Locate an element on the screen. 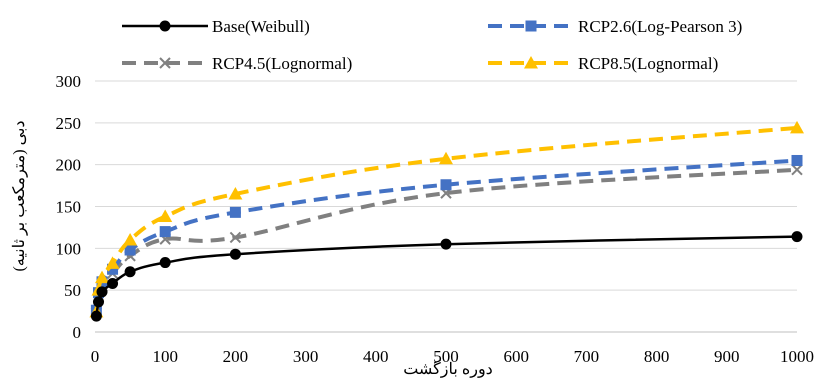 The height and width of the screenshot is (379, 829). legend-marker-base-weibull is located at coordinates (165, 26).